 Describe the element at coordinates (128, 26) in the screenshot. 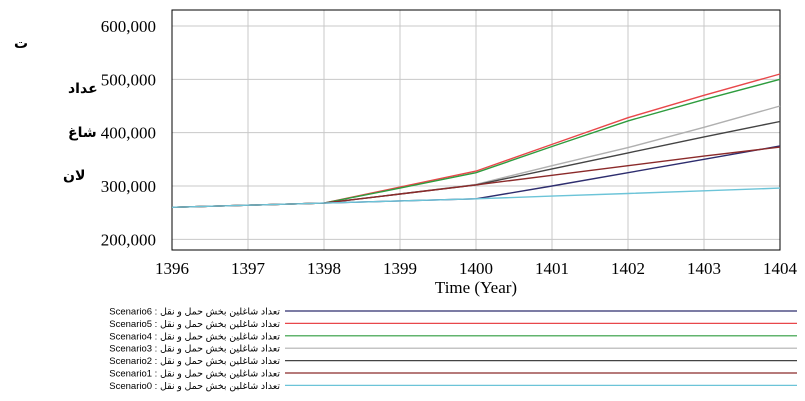

I see `y-tick-label: 600,000` at that location.